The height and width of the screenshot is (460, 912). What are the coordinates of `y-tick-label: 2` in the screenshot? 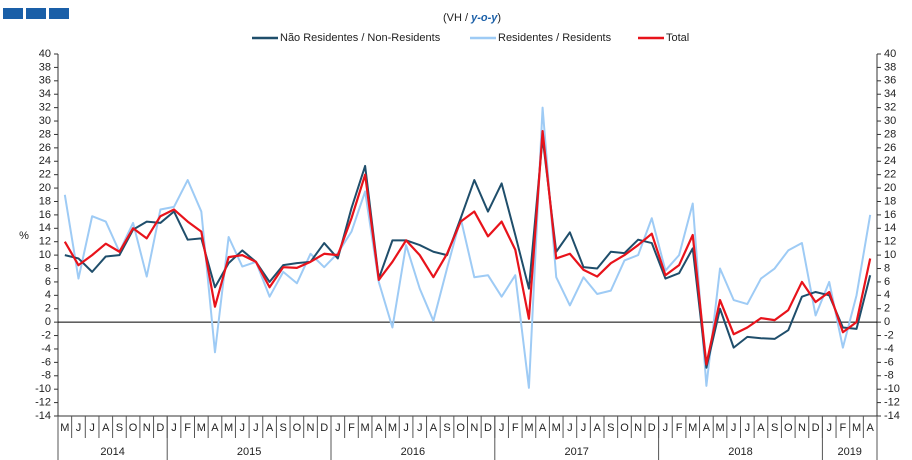 It's located at (887, 309).